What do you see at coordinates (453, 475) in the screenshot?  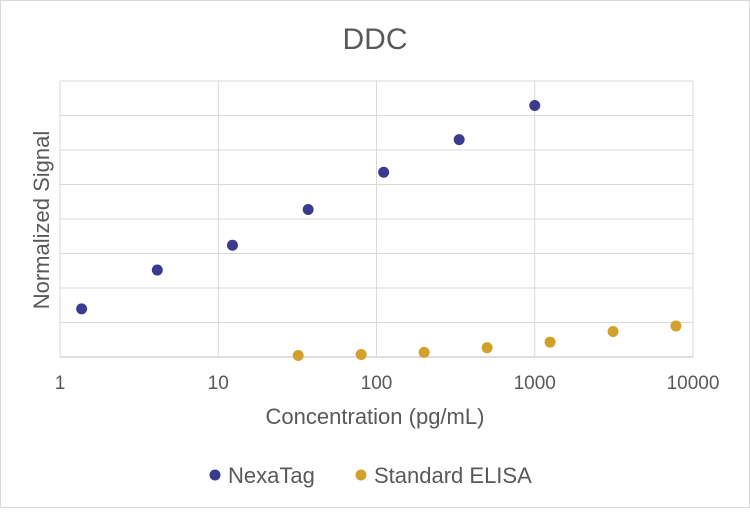 I see `legend-label: Standard ELISA` at bounding box center [453, 475].